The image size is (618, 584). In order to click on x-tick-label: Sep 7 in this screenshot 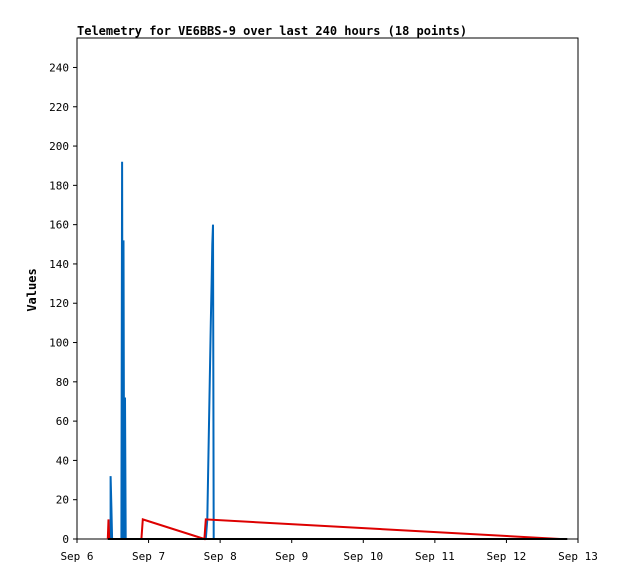, I will do `click(148, 556)`.